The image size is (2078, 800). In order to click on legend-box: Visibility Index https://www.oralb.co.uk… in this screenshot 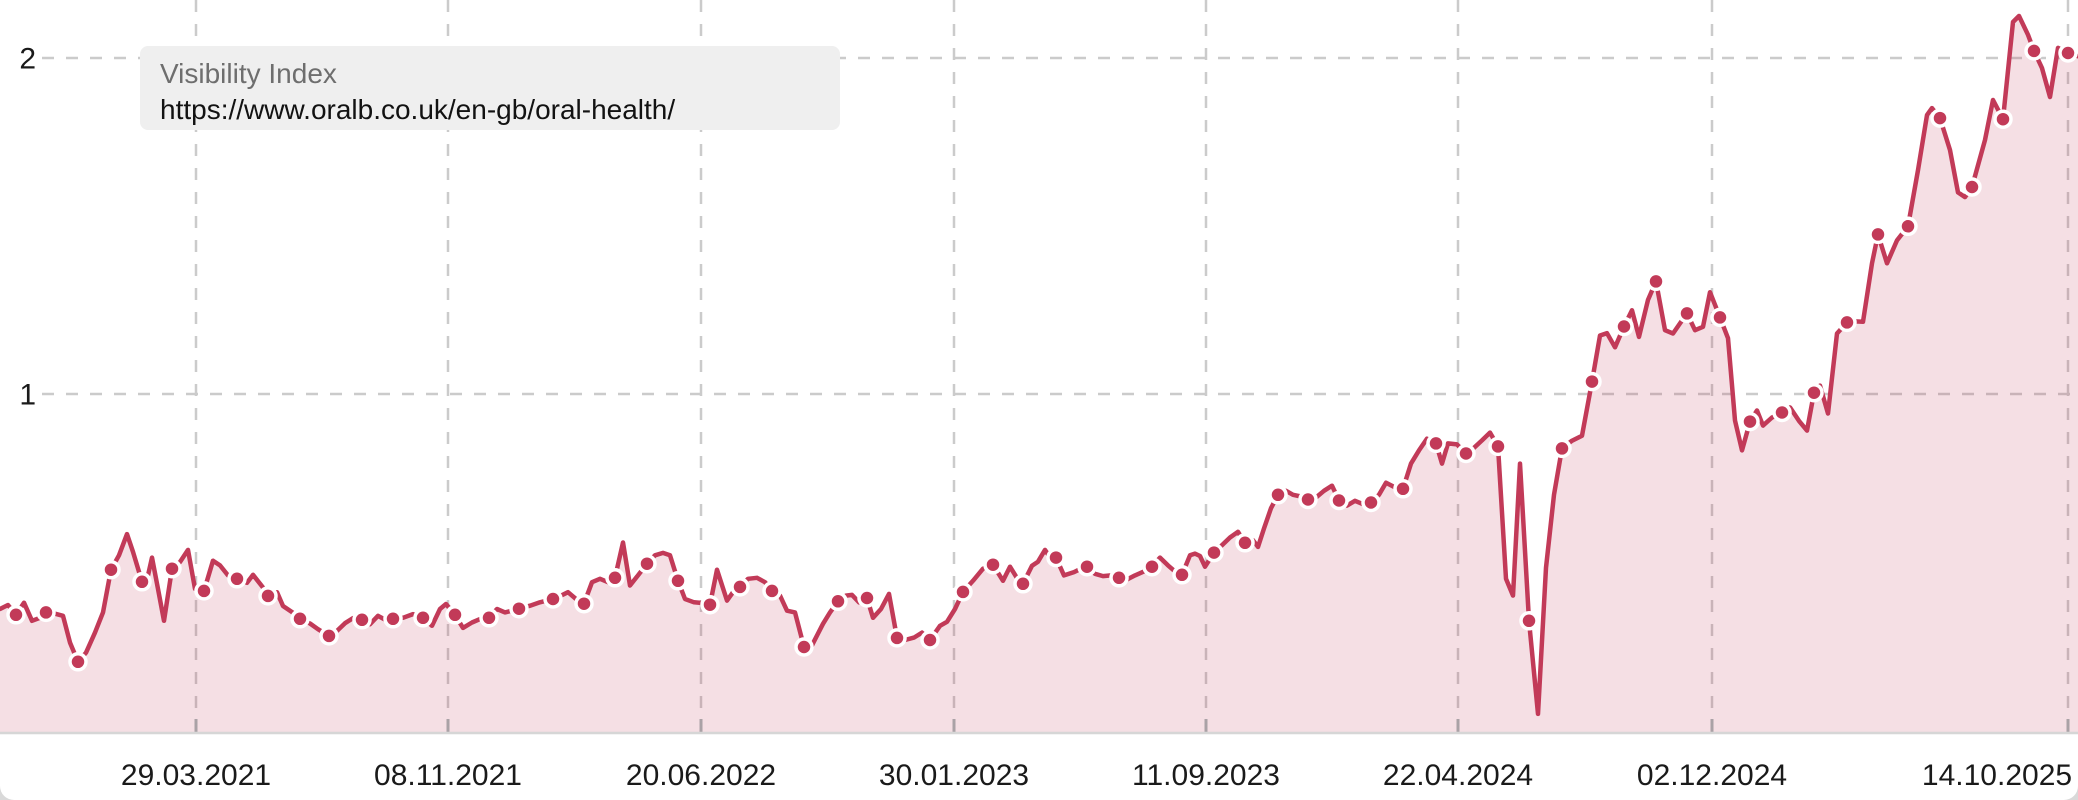, I will do `click(490, 88)`.